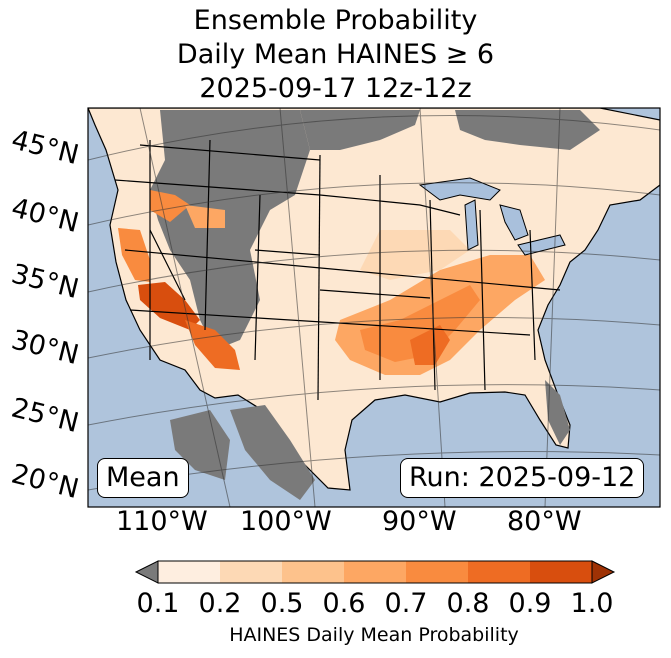 This screenshot has width=671, height=658. What do you see at coordinates (205, 216) in the screenshot?
I see `prob-light-idaho` at bounding box center [205, 216].